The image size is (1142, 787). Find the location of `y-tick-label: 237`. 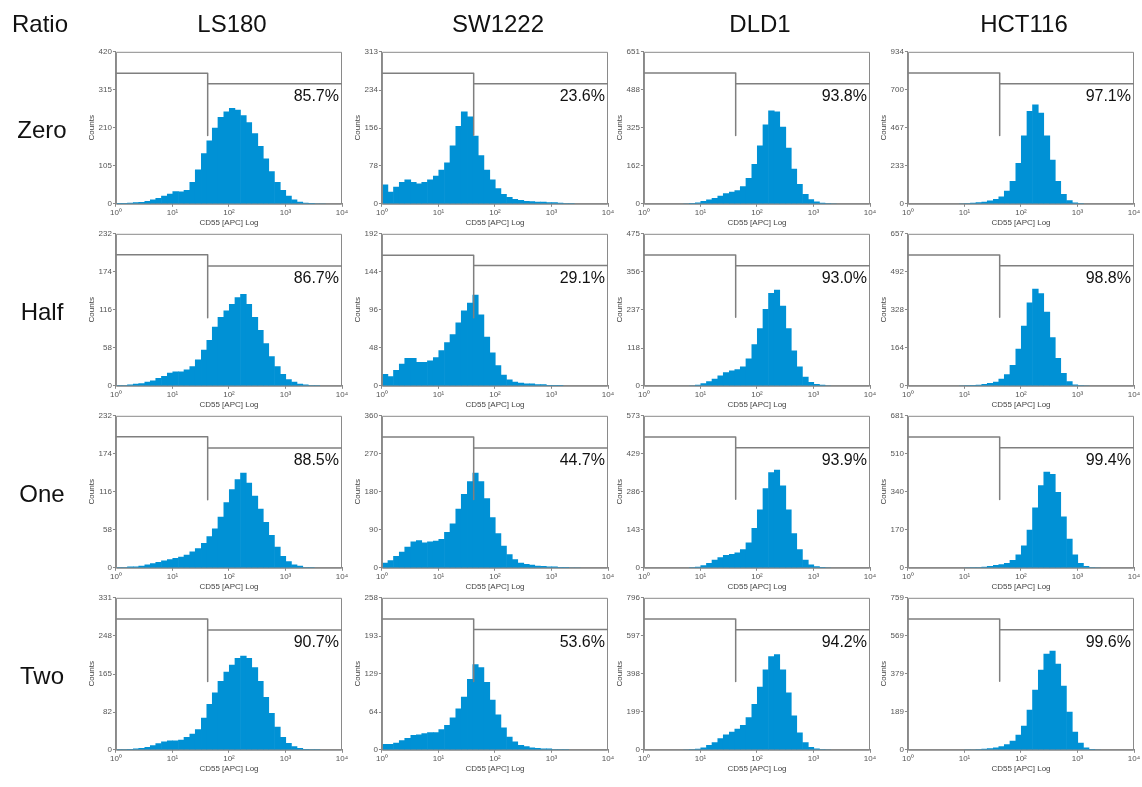

y-tick-label: 237 is located at coordinates (633, 310).